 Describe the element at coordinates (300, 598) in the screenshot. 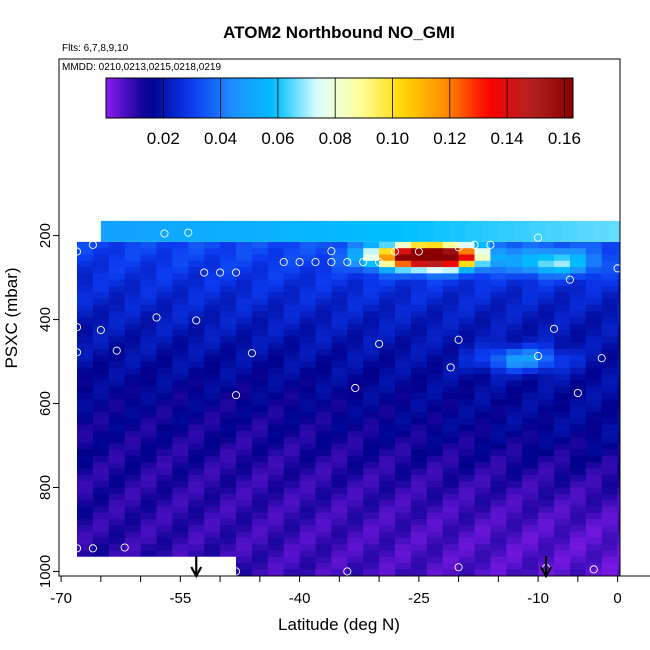

I see `x-tick-label: -40` at that location.